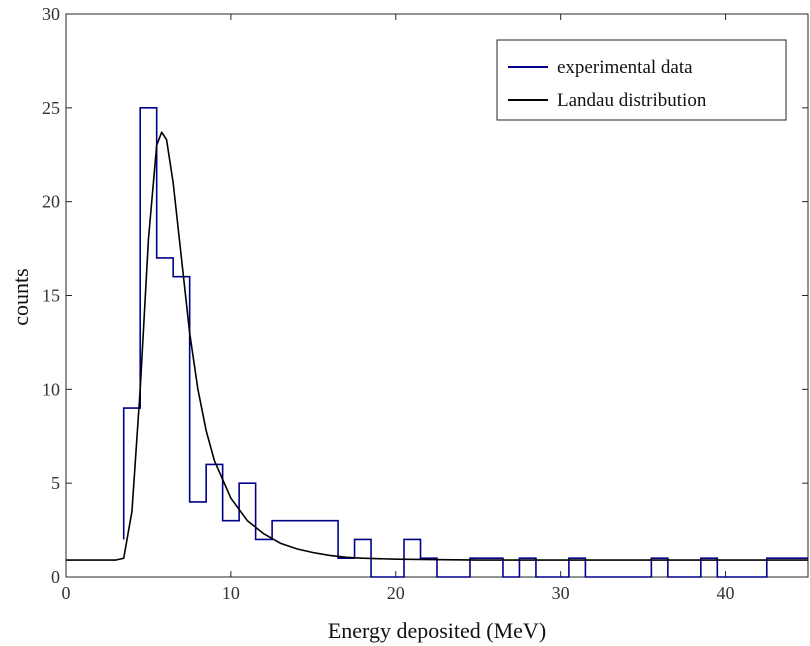  I want to click on x-tick-label: 20, so click(396, 593).